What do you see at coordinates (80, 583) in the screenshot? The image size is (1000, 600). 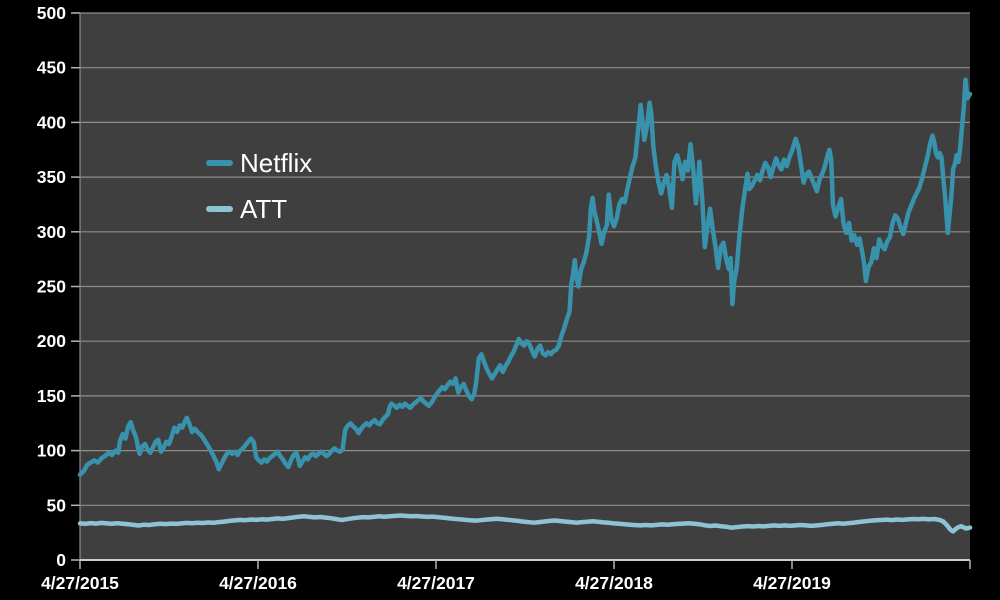 I see `x-tick-label-0: 4/27/2015` at bounding box center [80, 583].